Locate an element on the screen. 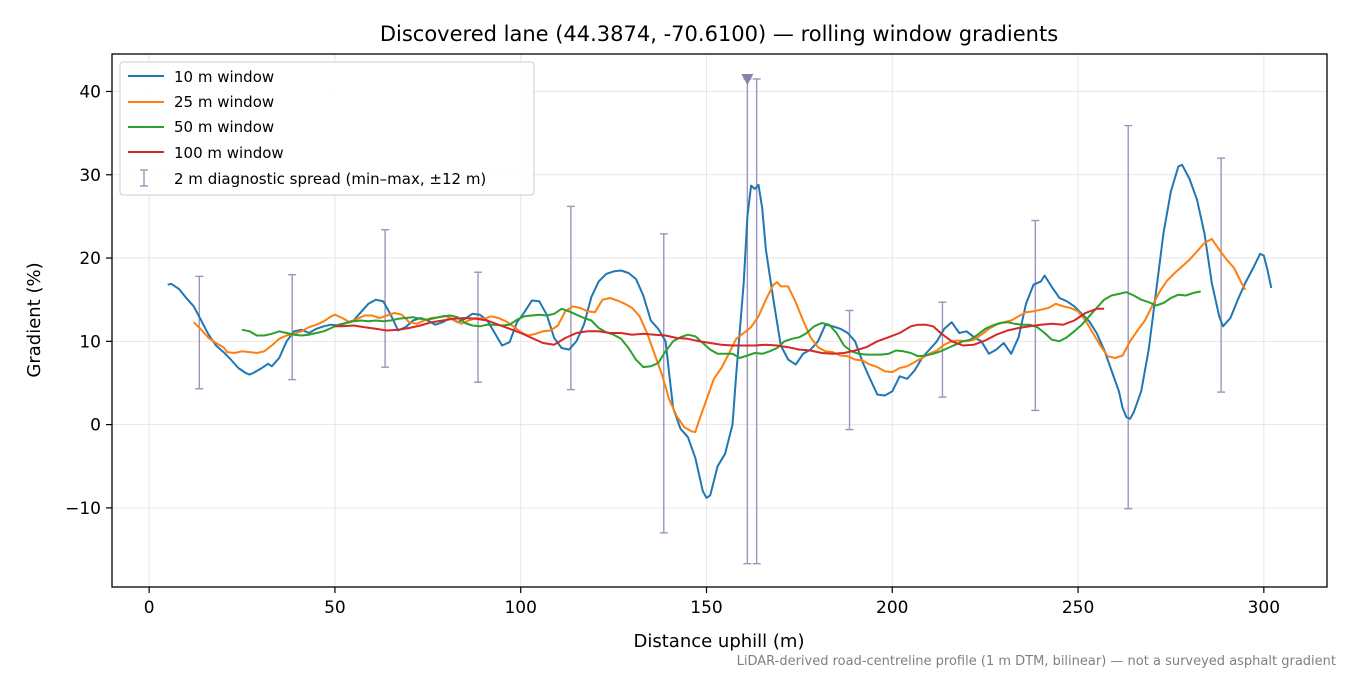 This screenshot has height=675, width=1350. y-tick-label: 10 is located at coordinates (90, 342).